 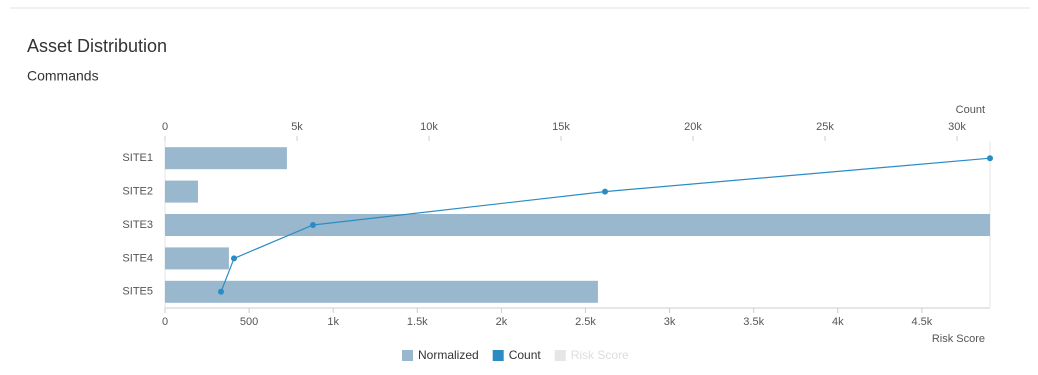 I want to click on legend-label: Count, so click(x=525, y=355).